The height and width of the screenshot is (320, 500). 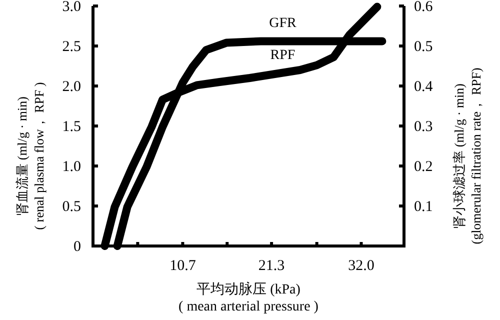 I want to click on y-axis-title: 肾血流量 (ml/g · min) ( renal plasma flow， RPF ), so click(x=30, y=156).